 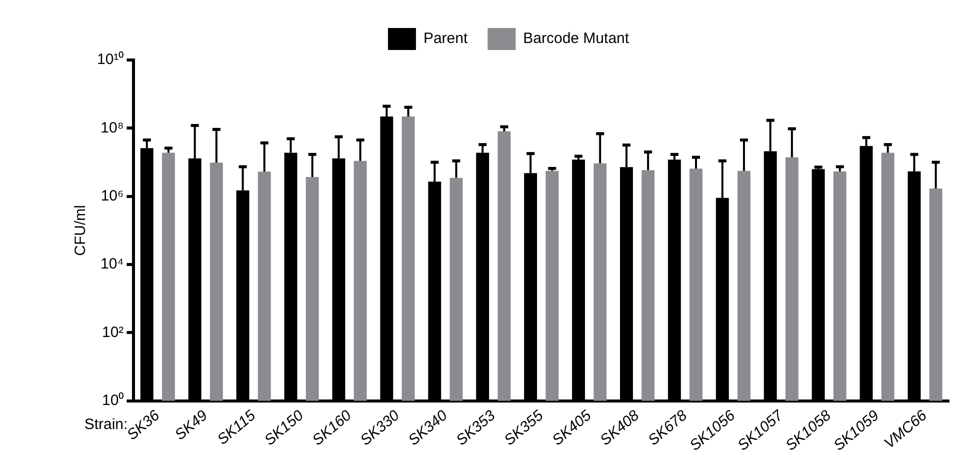 I want to click on y-tick-label: 10⁶, so click(x=112, y=196).